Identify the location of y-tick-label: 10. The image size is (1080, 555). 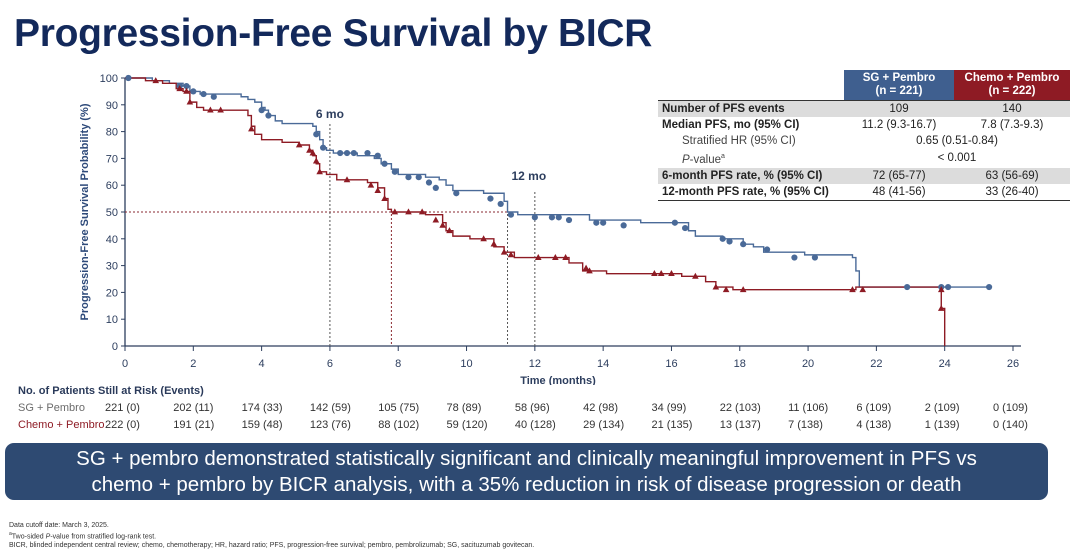
(112, 320).